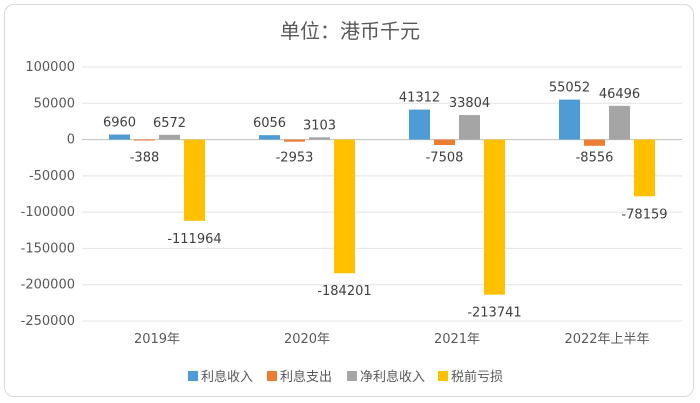 The width and height of the screenshot is (700, 403). Describe the element at coordinates (444, 142) in the screenshot. I see `bar-利息支出-2021年` at that location.